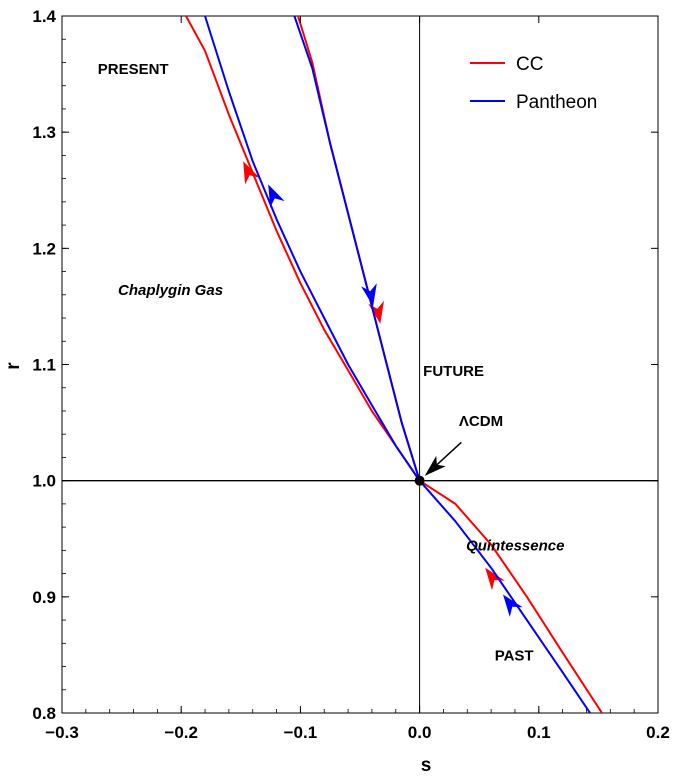  Describe the element at coordinates (435, 465) in the screenshot. I see `lcdm-pointer-arrowhead` at that location.